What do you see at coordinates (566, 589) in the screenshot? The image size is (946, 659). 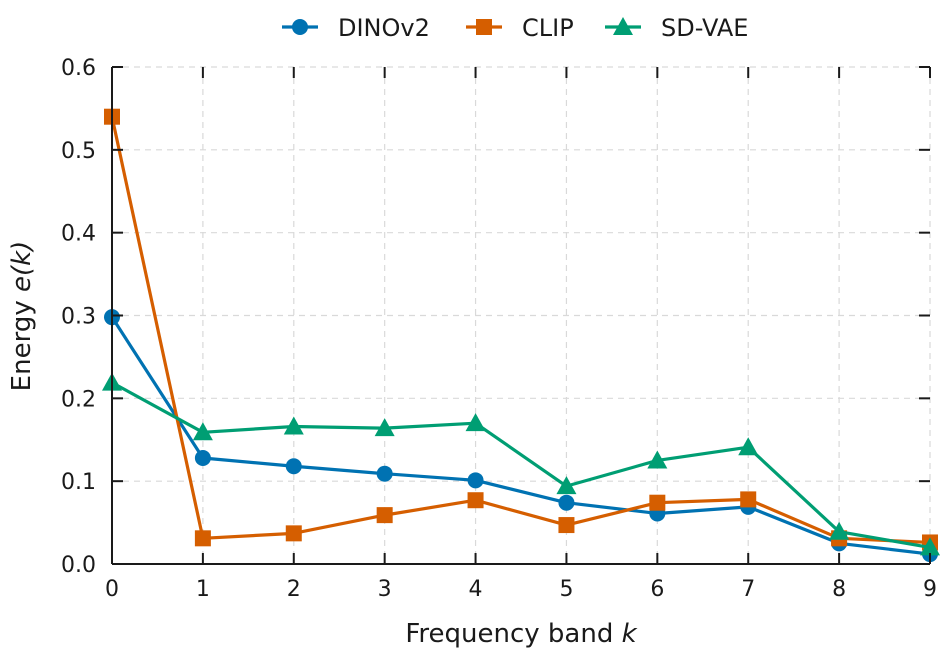 I see `x-tick-label: 5` at bounding box center [566, 589].